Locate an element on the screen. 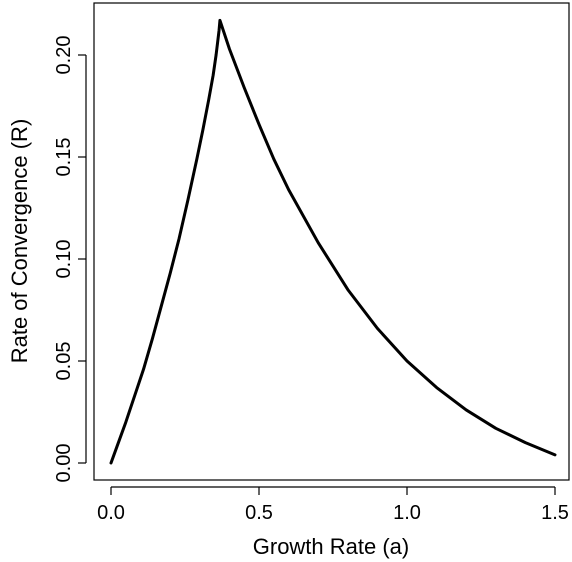  y-axis-ticks: 0.00 0.05 0.10 0.15 0.20 is located at coordinates (69, 259).